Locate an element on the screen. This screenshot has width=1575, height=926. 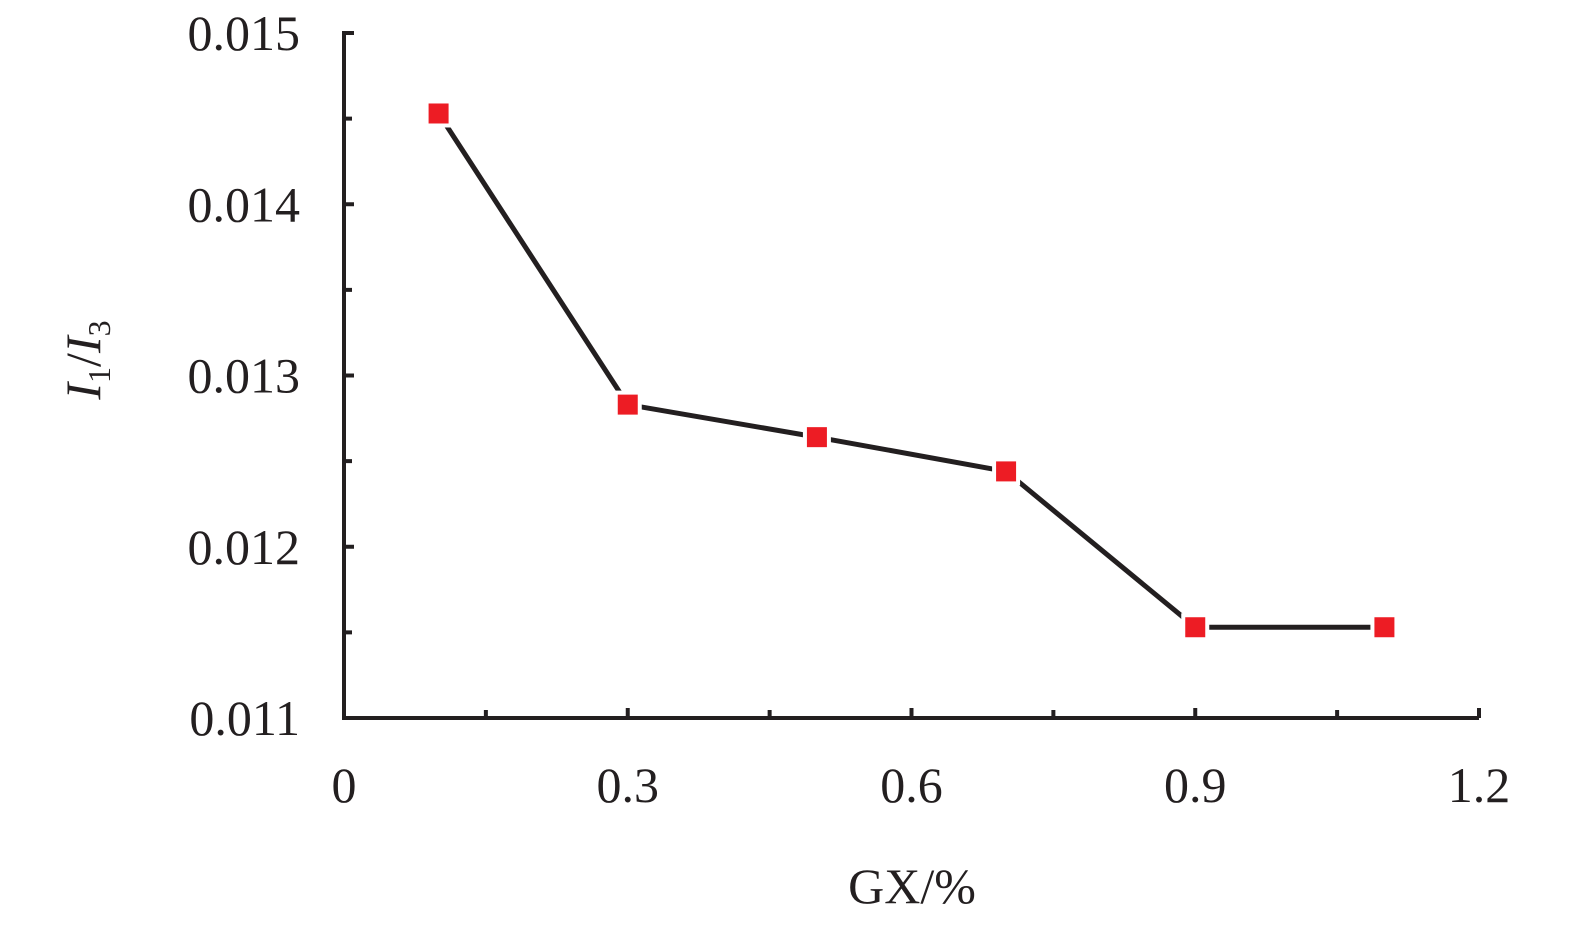
y-tick-label: 0.014 is located at coordinates (244, 204).